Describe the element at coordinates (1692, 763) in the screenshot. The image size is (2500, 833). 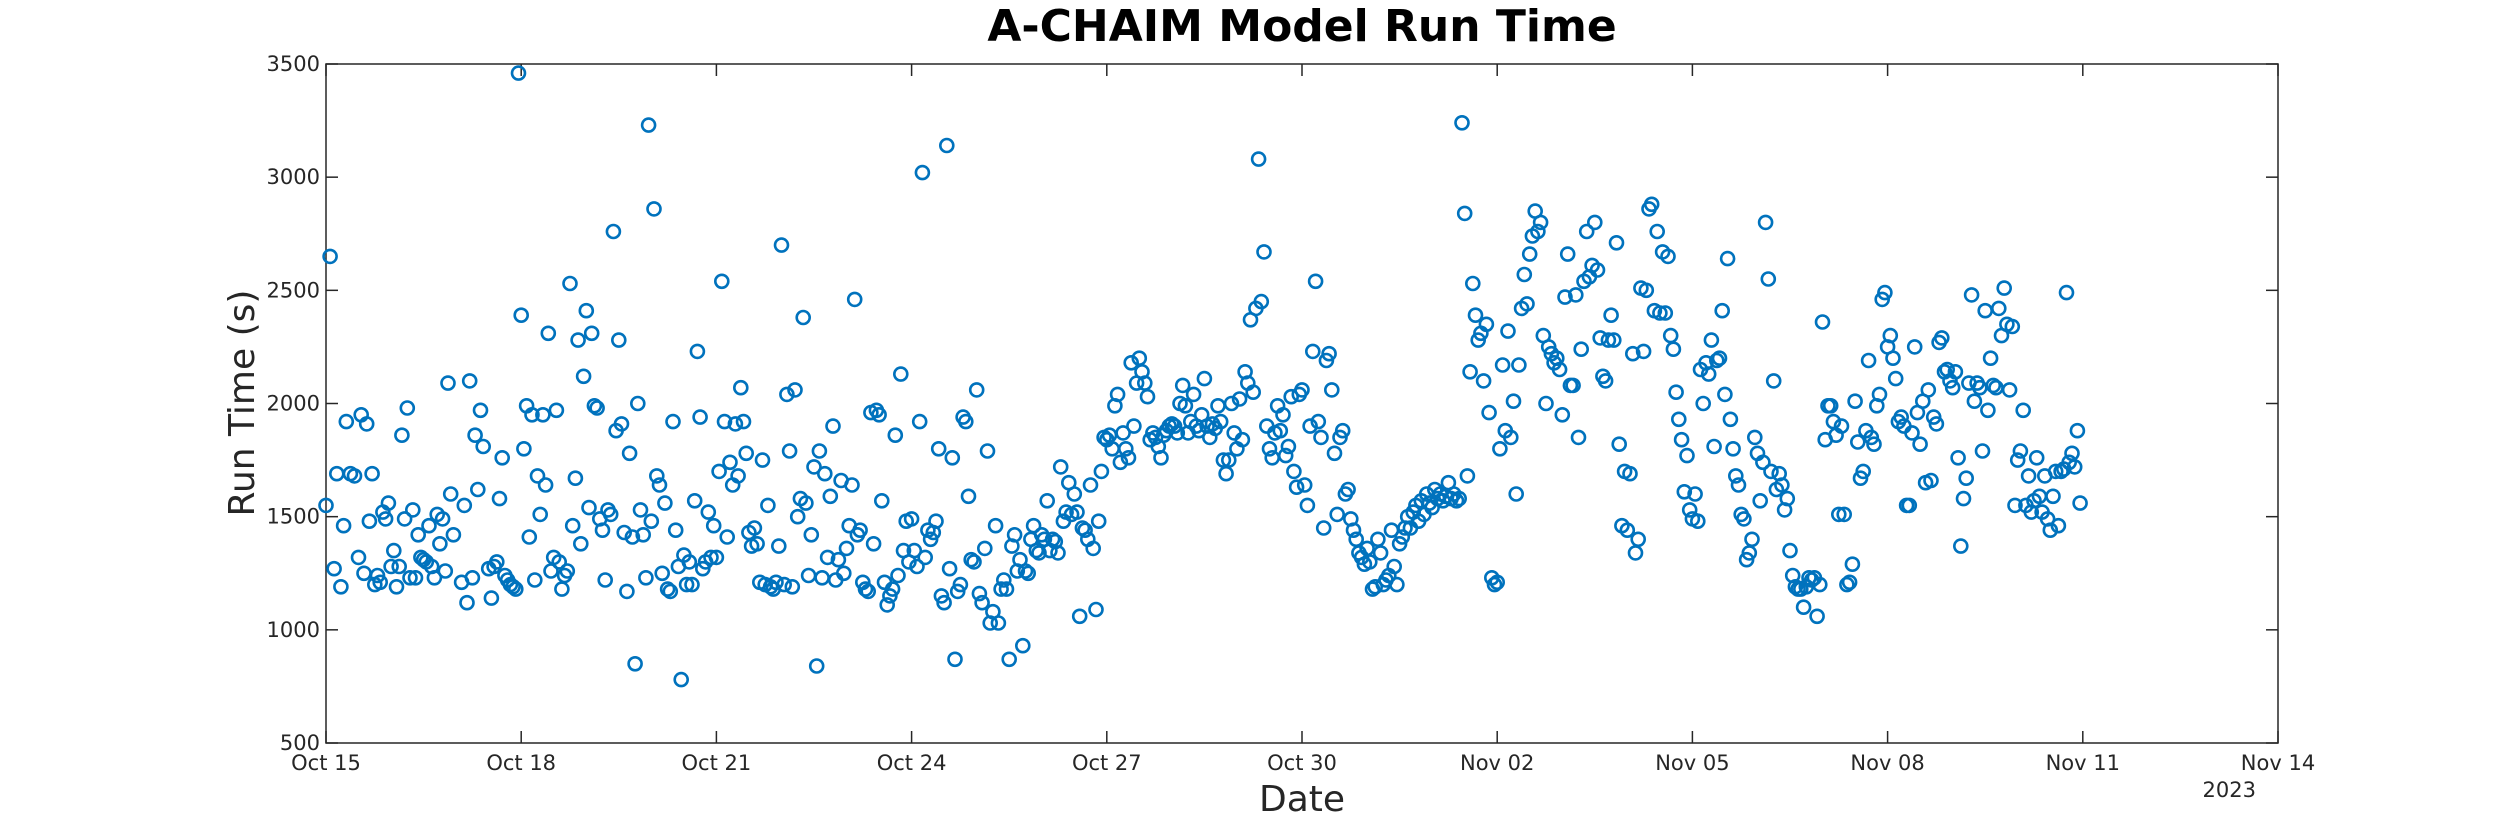
I see `x-tick-label: Nov 05` at that location.